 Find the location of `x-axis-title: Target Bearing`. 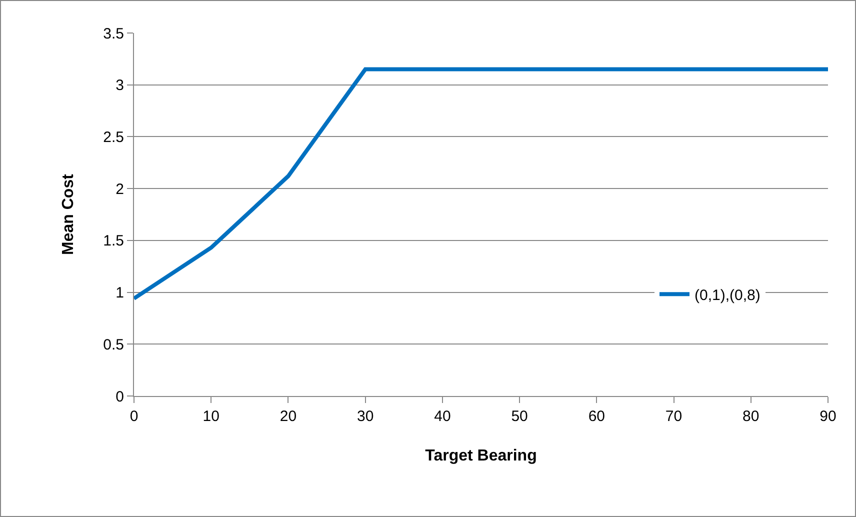

x-axis-title: Target Bearing is located at coordinates (481, 456).